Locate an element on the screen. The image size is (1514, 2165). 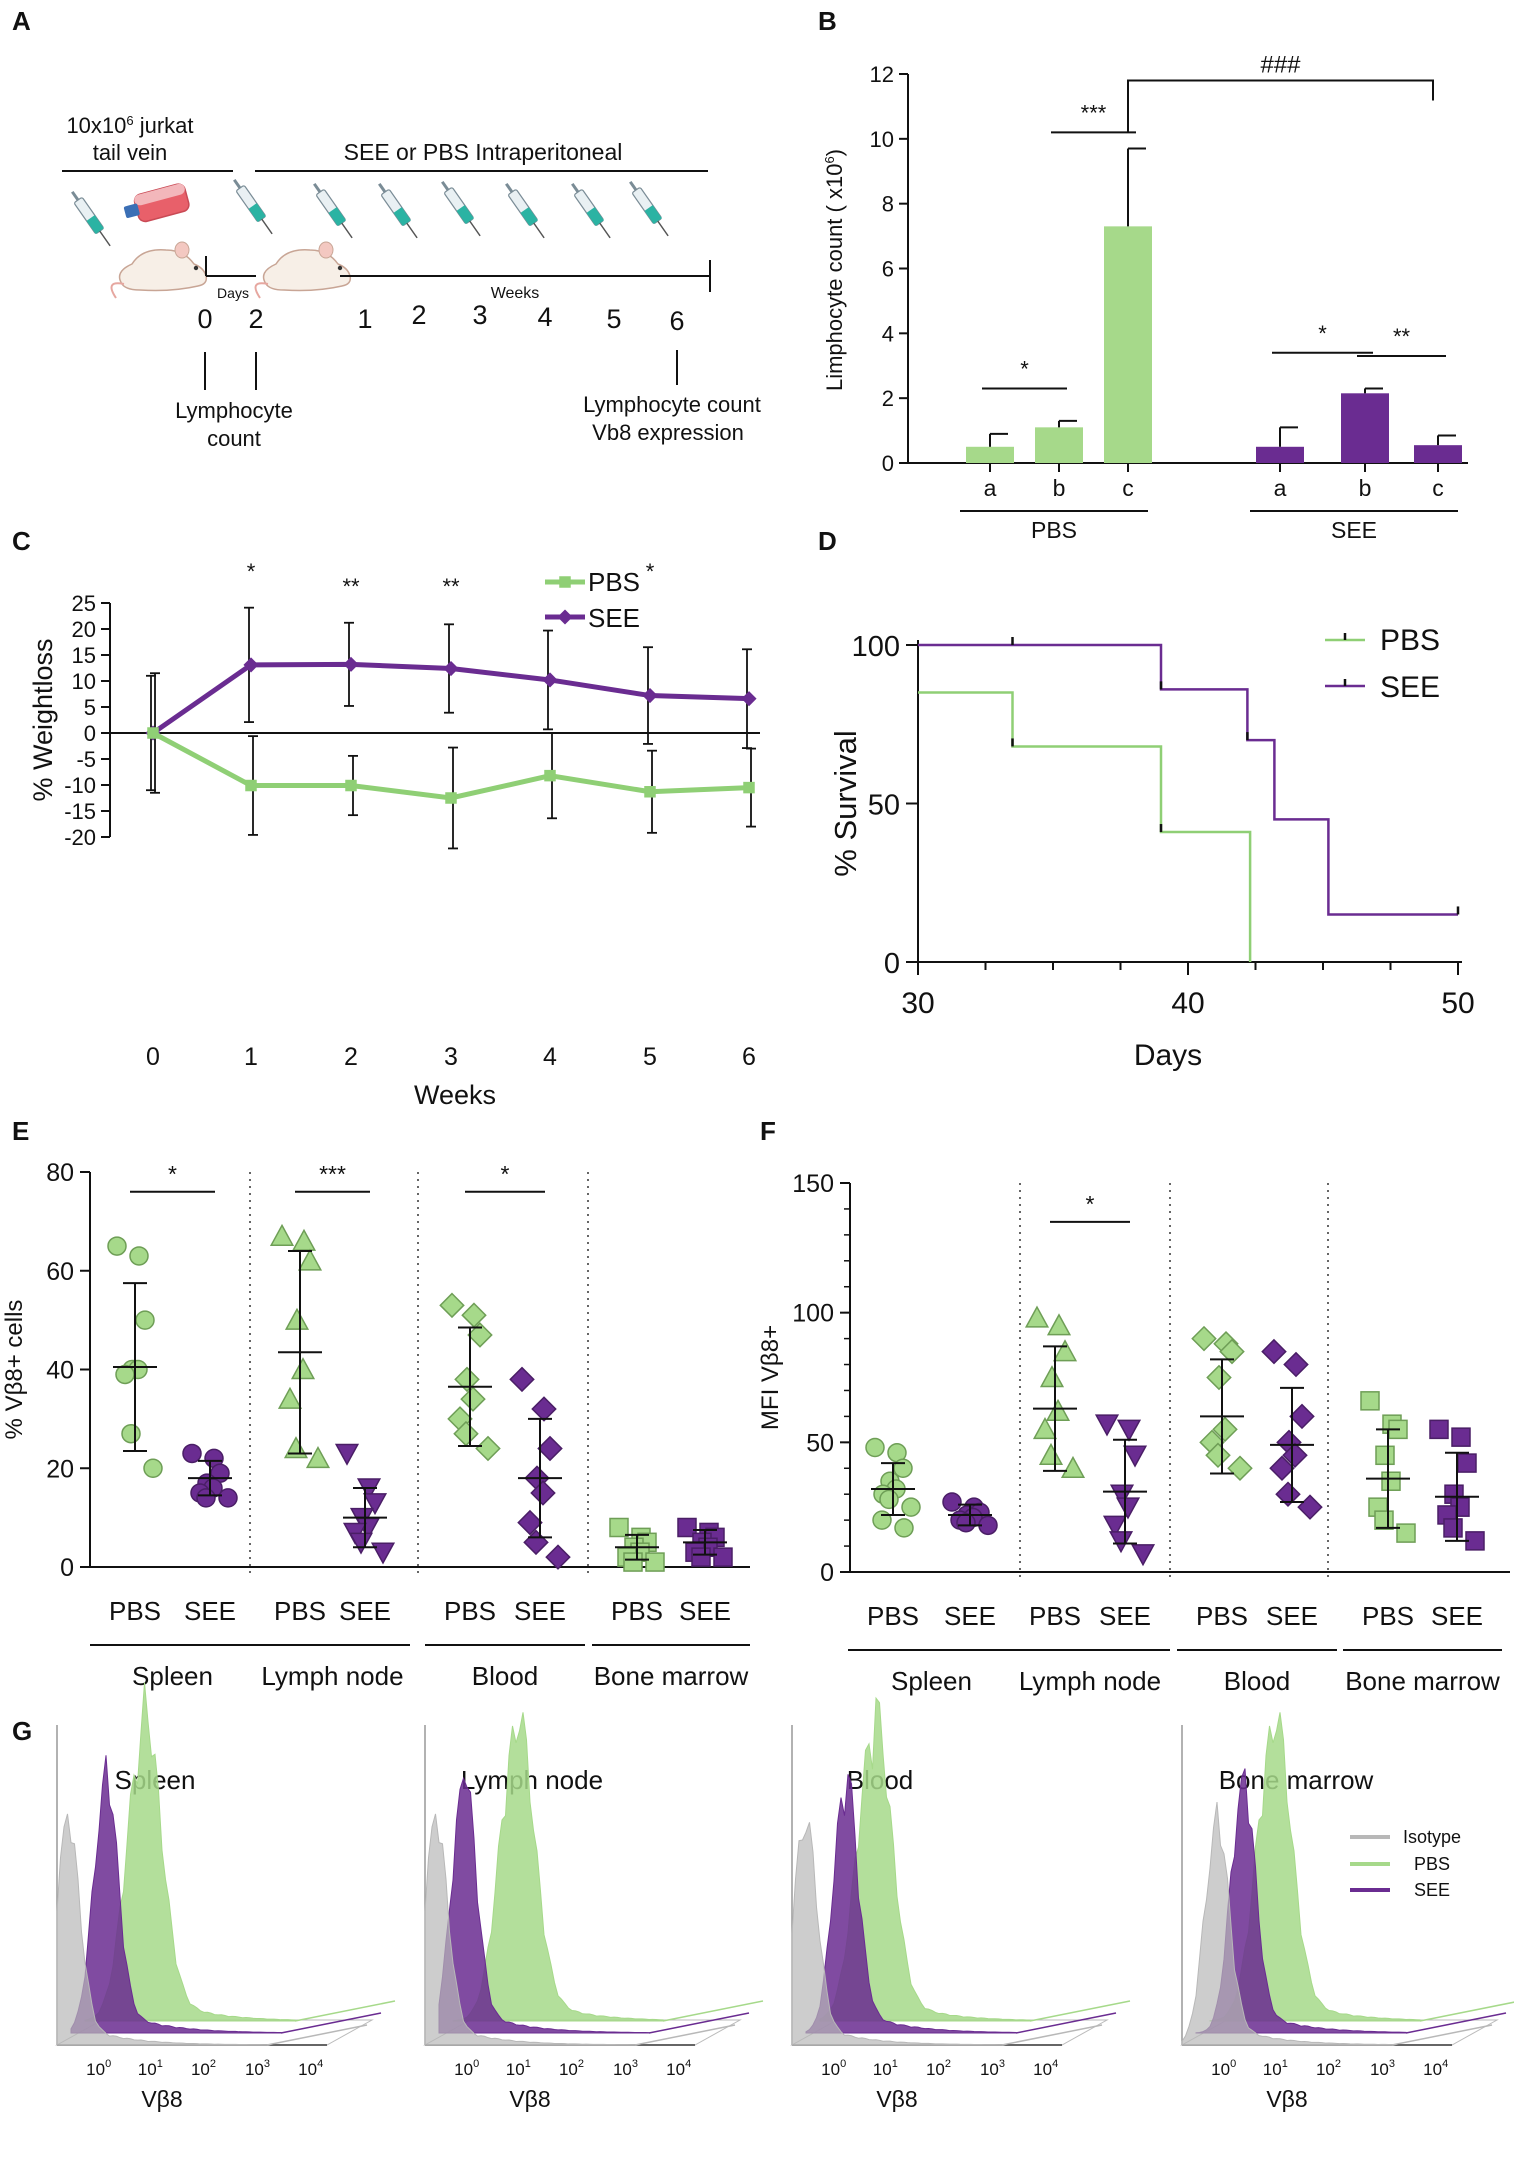
panel-e-y-axis-label: % Vβ8+ cells is located at coordinates (14, 1370).